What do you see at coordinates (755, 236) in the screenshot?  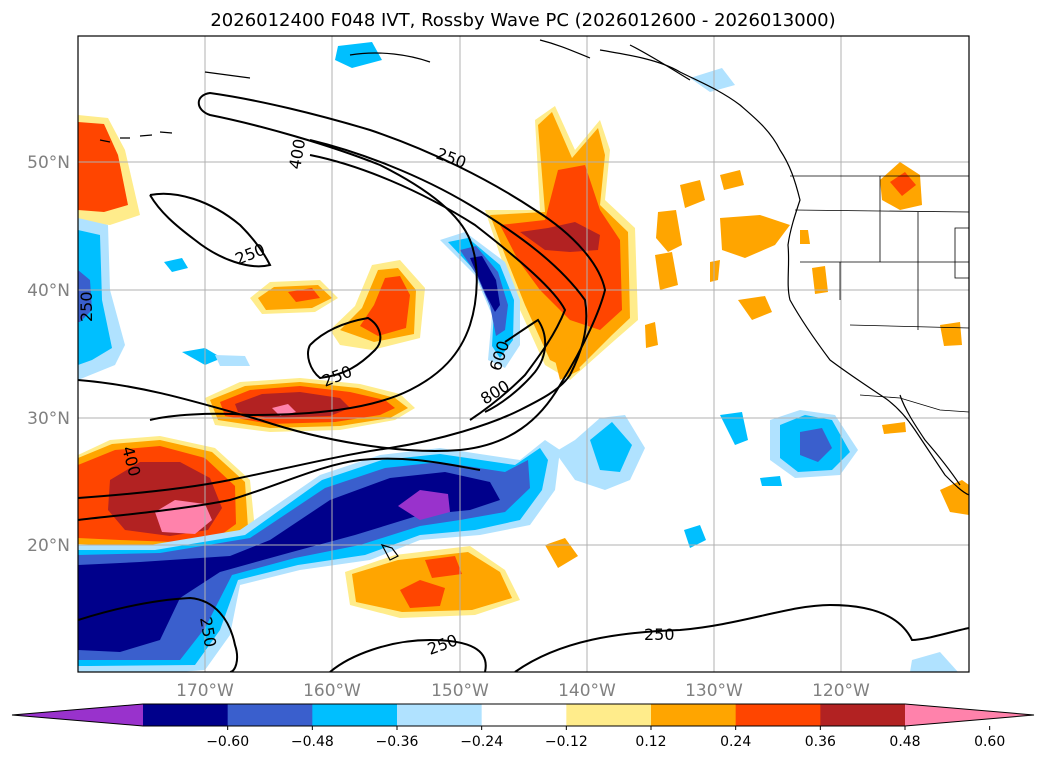 I see `shade-warm-e5` at bounding box center [755, 236].